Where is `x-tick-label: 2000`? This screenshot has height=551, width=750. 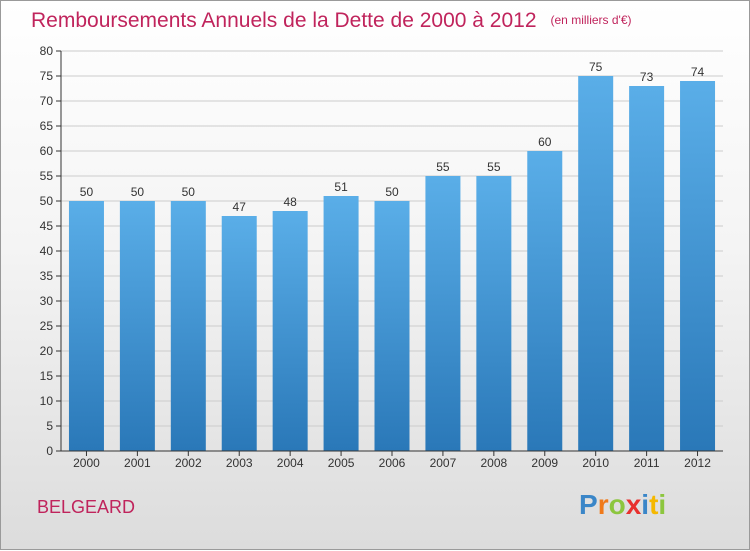
x-tick-label: 2000 is located at coordinates (86, 463).